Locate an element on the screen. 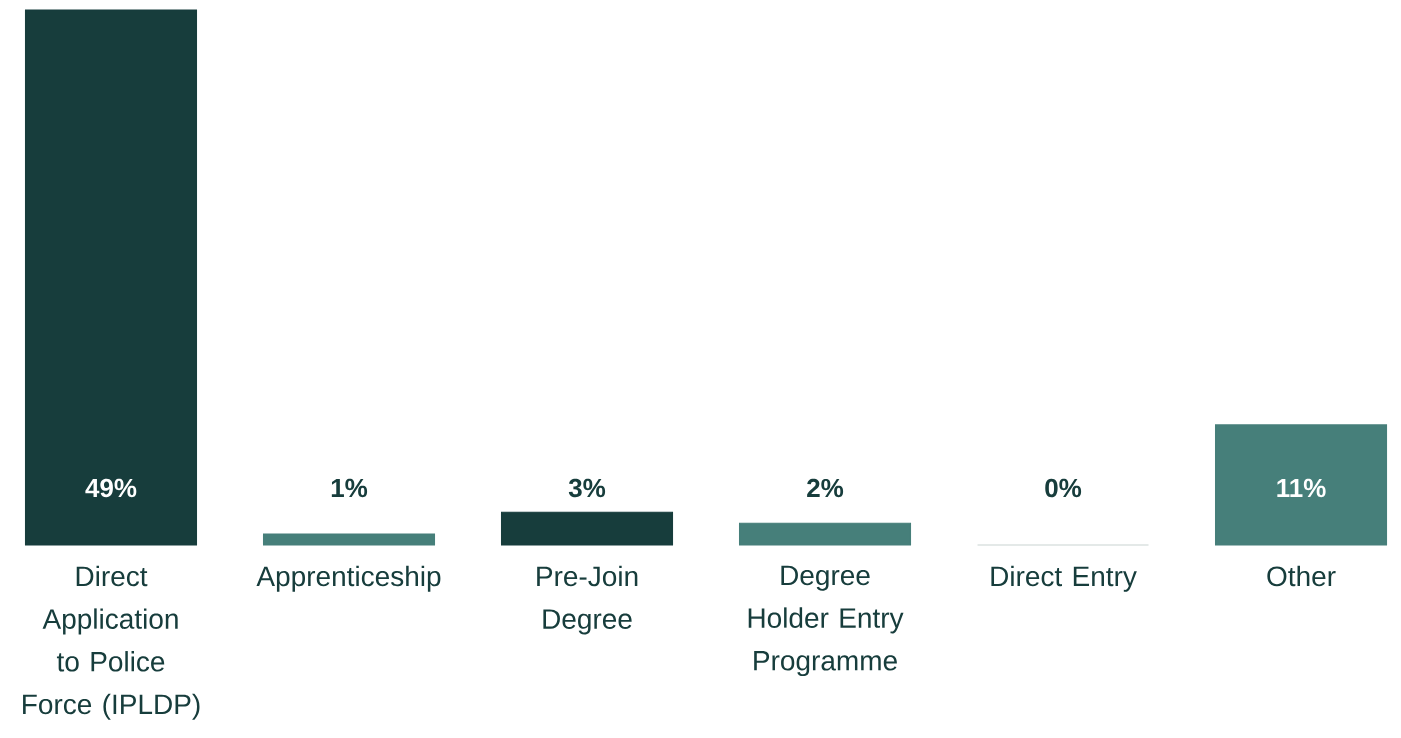 The height and width of the screenshot is (738, 1401). x-tick-label: Apprenticeship is located at coordinates (348, 578).